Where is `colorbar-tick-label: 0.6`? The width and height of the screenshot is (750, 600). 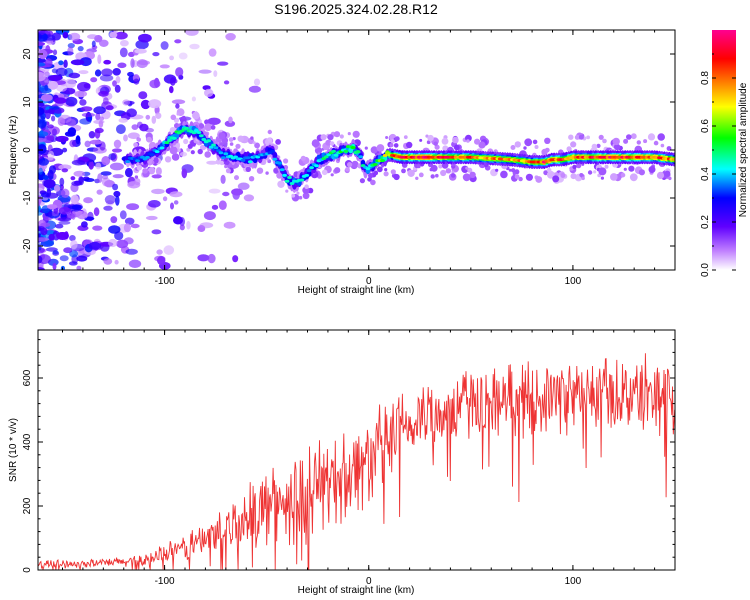 colorbar-tick-label: 0.6 is located at coordinates (705, 126).